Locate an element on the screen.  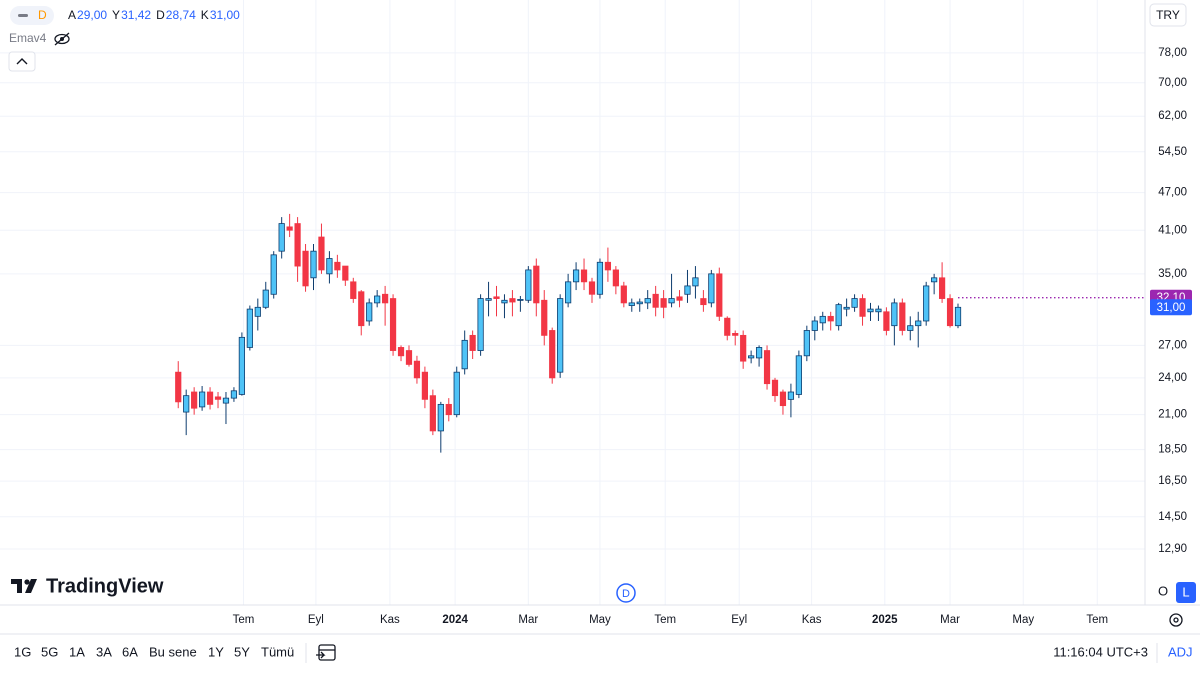
y-tick-label: 41,00 is located at coordinates (1172, 230).